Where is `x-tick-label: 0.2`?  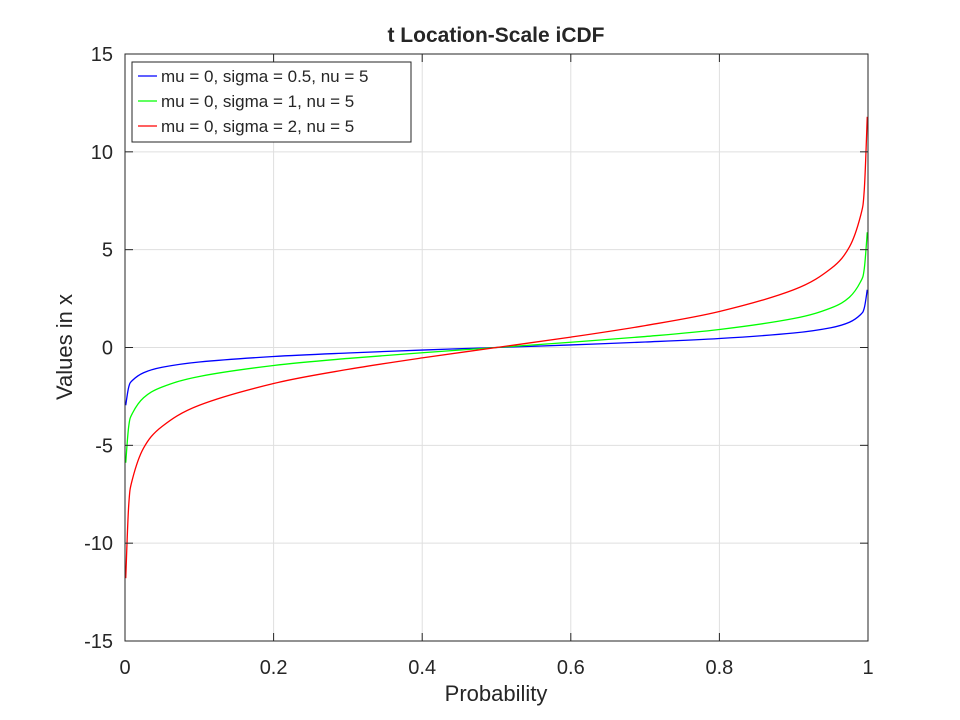 x-tick-label: 0.2 is located at coordinates (274, 668).